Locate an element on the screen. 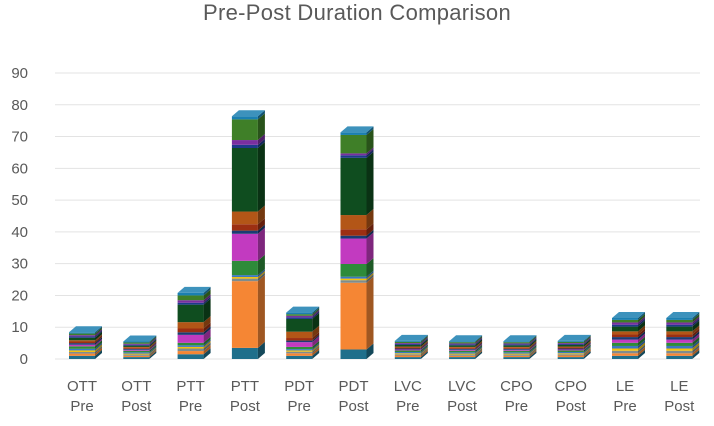  y-tick-label: 60 is located at coordinates (19, 168).